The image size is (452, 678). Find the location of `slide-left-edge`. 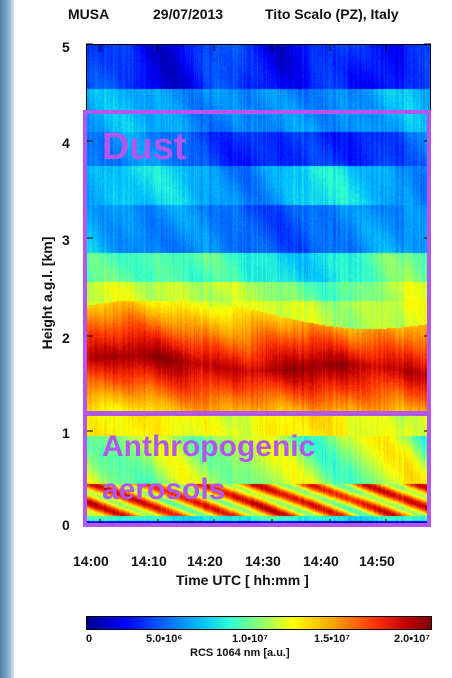

slide-left-edge is located at coordinates (7, 339).